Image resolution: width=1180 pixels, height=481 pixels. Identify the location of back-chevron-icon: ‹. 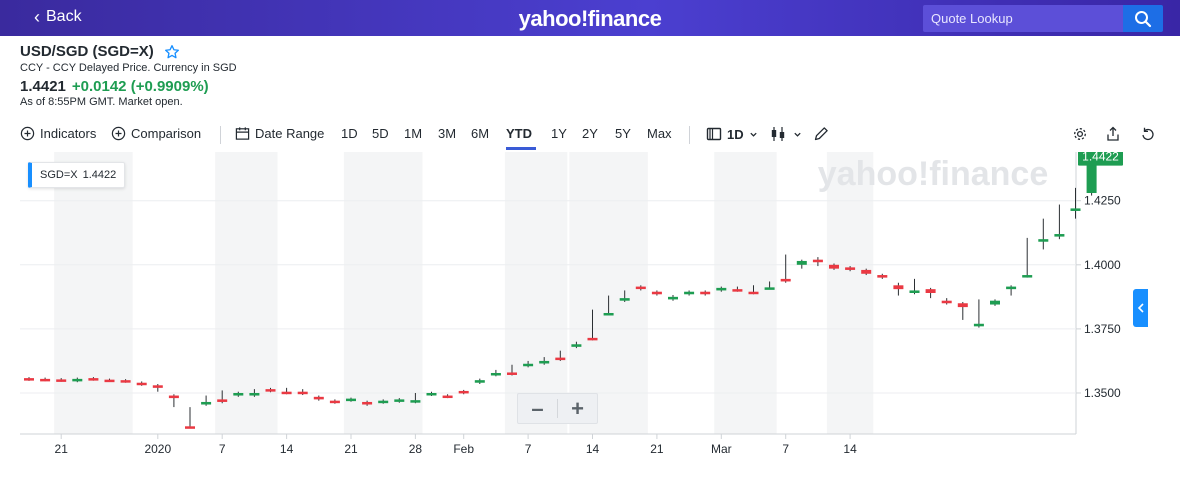
(37, 17).